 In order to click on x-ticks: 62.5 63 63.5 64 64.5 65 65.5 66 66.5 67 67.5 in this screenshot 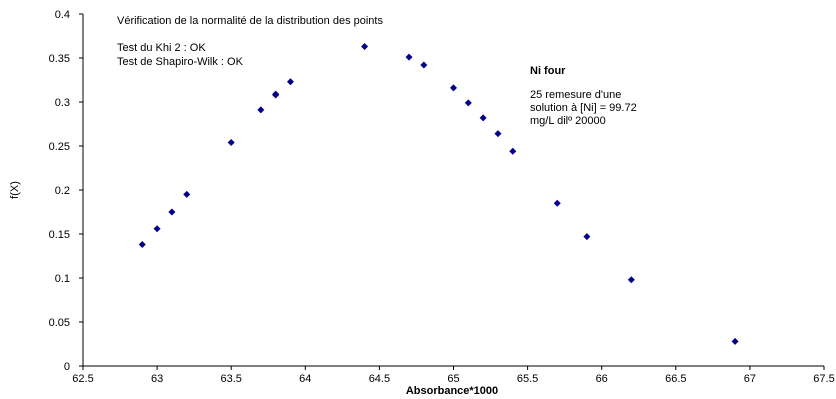, I will do `click(453, 375)`.